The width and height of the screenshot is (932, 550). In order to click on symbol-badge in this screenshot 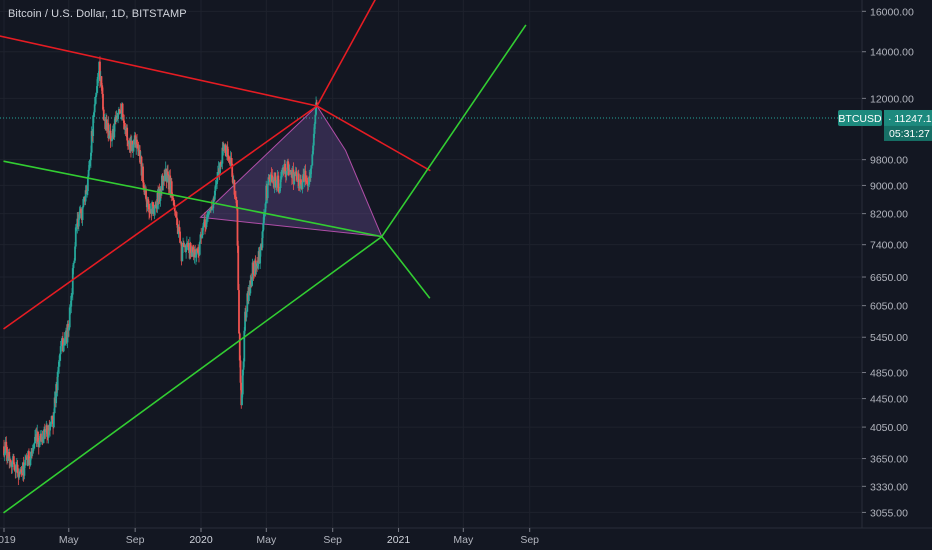, I will do `click(860, 117)`.